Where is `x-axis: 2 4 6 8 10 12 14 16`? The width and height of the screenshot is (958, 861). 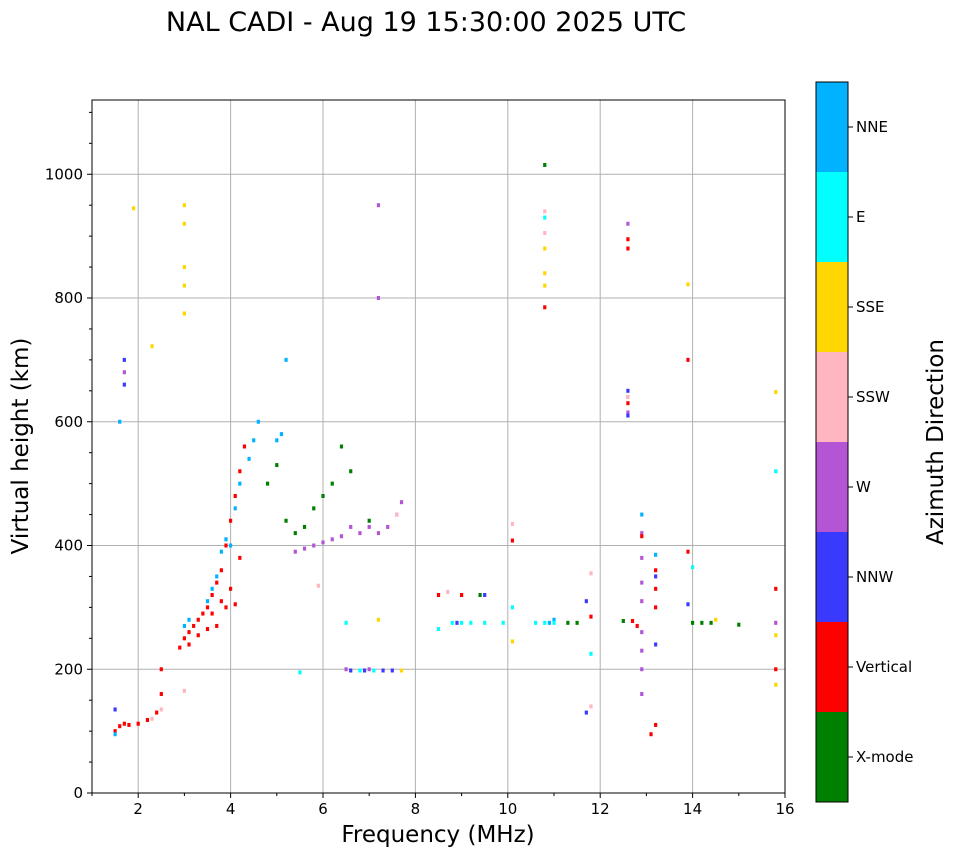
x-axis: 2 4 6 8 10 12 14 16 is located at coordinates (443, 805).